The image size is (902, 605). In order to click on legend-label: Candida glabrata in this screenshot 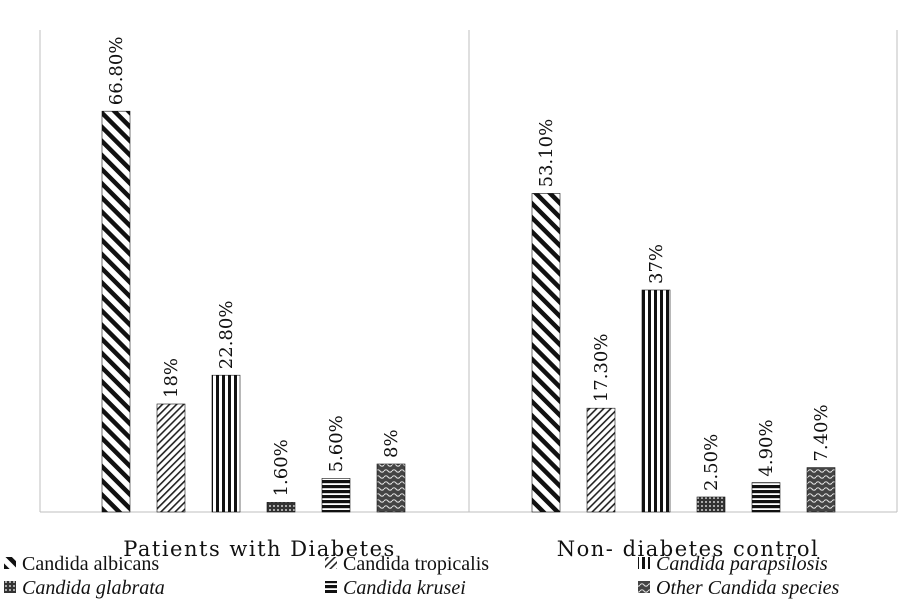, I will do `click(93, 588)`.